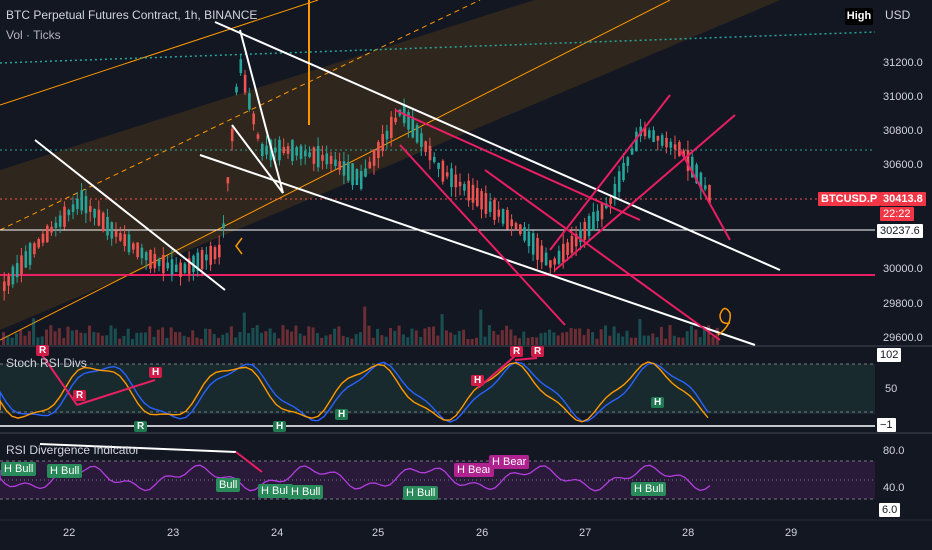 The height and width of the screenshot is (550, 932). I want to click on volume-indicator-label: Vol · Ticks, so click(33, 35).